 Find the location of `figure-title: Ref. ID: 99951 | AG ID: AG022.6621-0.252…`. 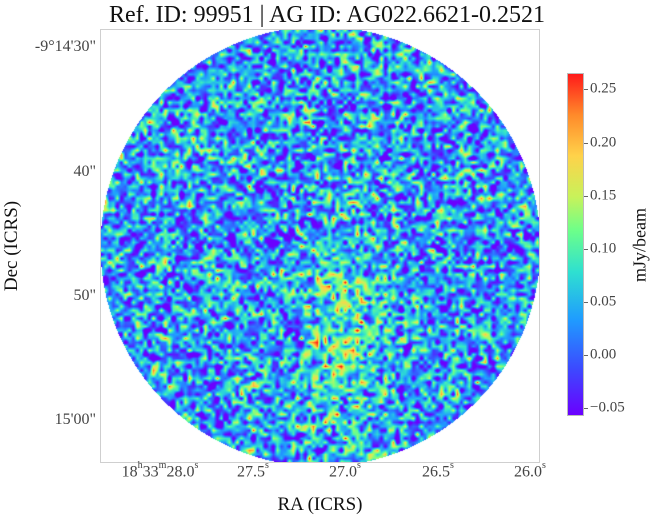

figure-title: Ref. ID: 99951 | AG ID: AG022.6621-0.252… is located at coordinates (327, 15).